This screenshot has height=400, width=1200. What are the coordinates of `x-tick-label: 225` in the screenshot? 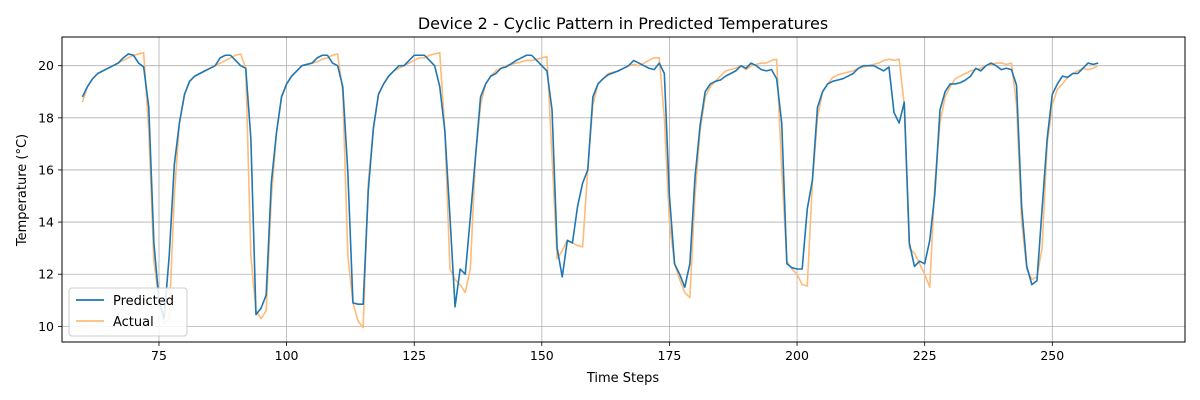 It's located at (925, 355).